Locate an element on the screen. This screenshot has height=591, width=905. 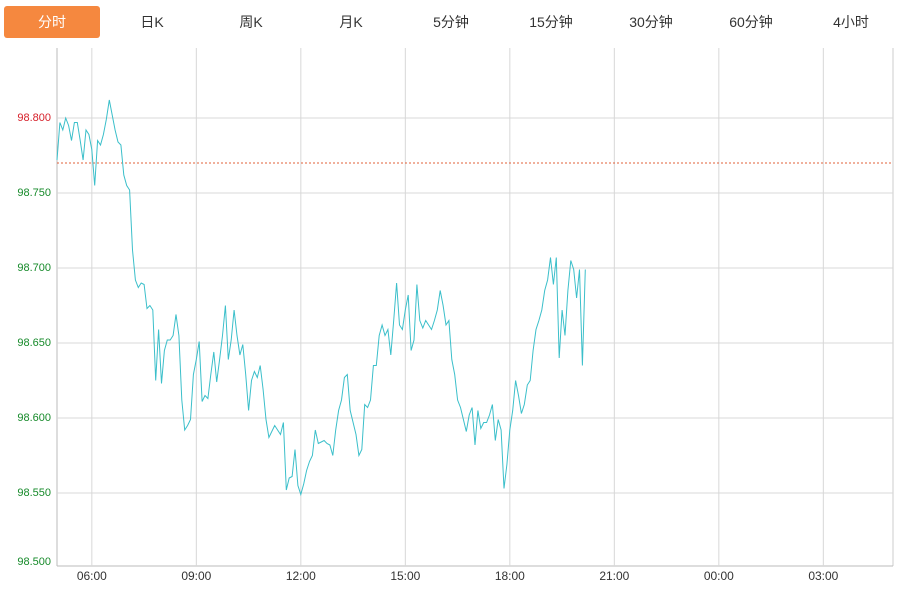
tab: 5分钟 is located at coordinates (451, 22).